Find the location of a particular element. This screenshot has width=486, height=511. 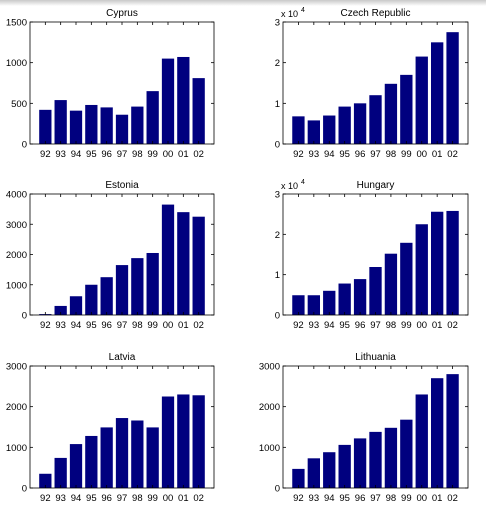

y-tick-label: 2000 is located at coordinates (16, 407).